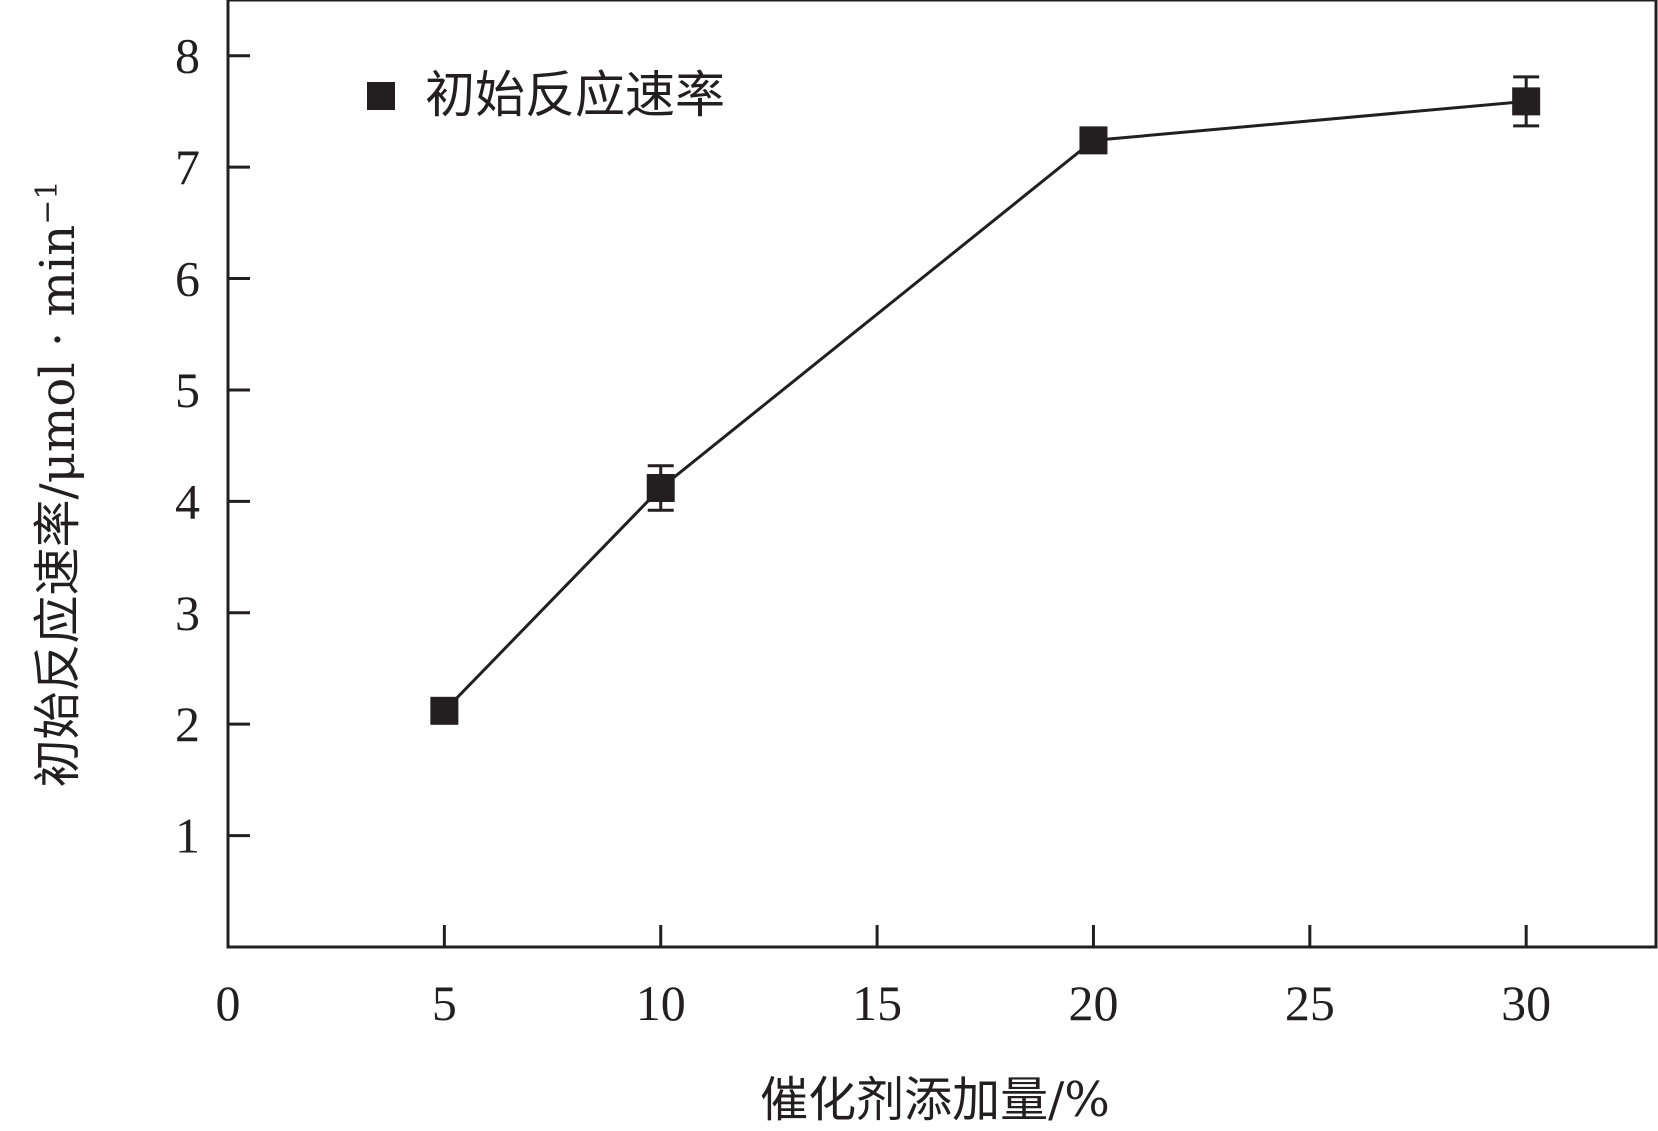  What do you see at coordinates (1093, 1003) in the screenshot?
I see `x-tick-label: 20` at bounding box center [1093, 1003].